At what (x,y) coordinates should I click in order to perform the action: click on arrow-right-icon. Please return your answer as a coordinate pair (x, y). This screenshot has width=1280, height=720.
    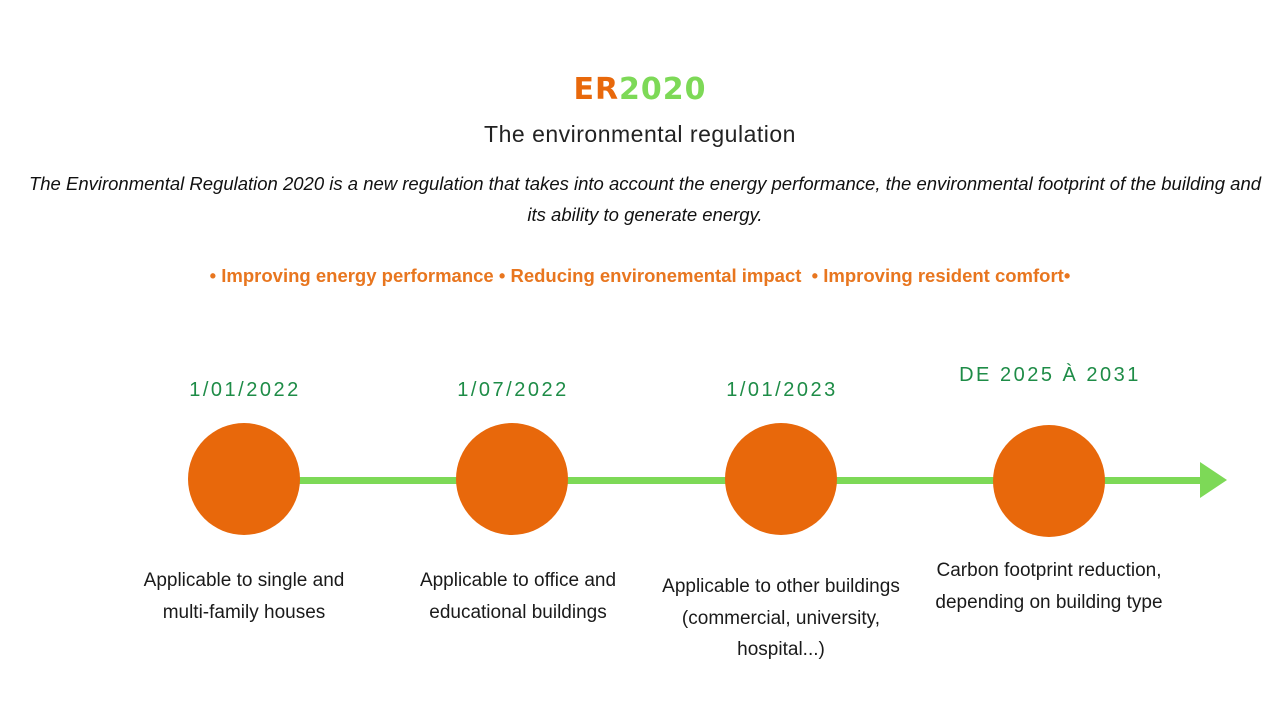
    Looking at the image, I should click on (1213, 480).